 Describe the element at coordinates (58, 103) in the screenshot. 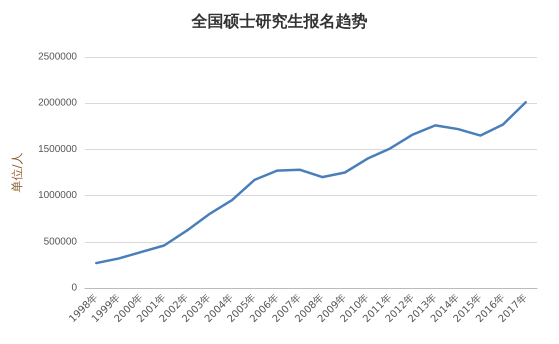

I see `y-tick-label: 2000000` at that location.